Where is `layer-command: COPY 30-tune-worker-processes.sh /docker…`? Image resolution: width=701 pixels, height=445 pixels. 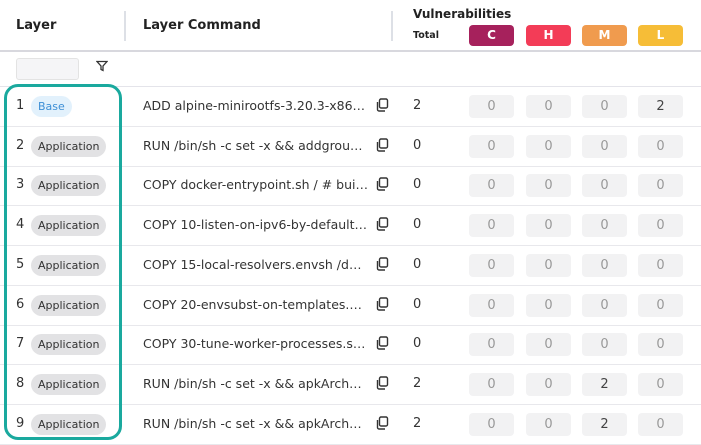 layer-command: COPY 30-tune-worker-processes.sh /docker… is located at coordinates (255, 344).